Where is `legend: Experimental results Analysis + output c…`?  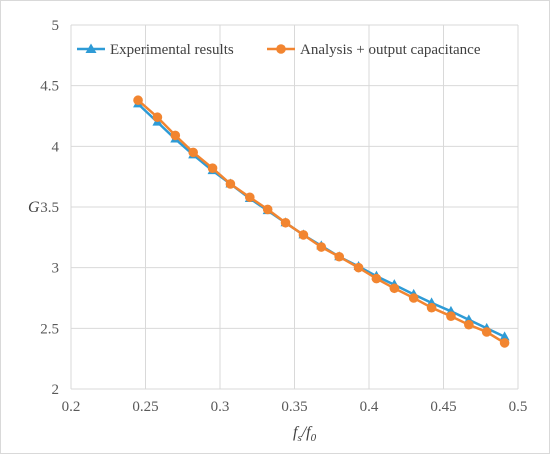
legend: Experimental results Analysis + output c… is located at coordinates (279, 50).